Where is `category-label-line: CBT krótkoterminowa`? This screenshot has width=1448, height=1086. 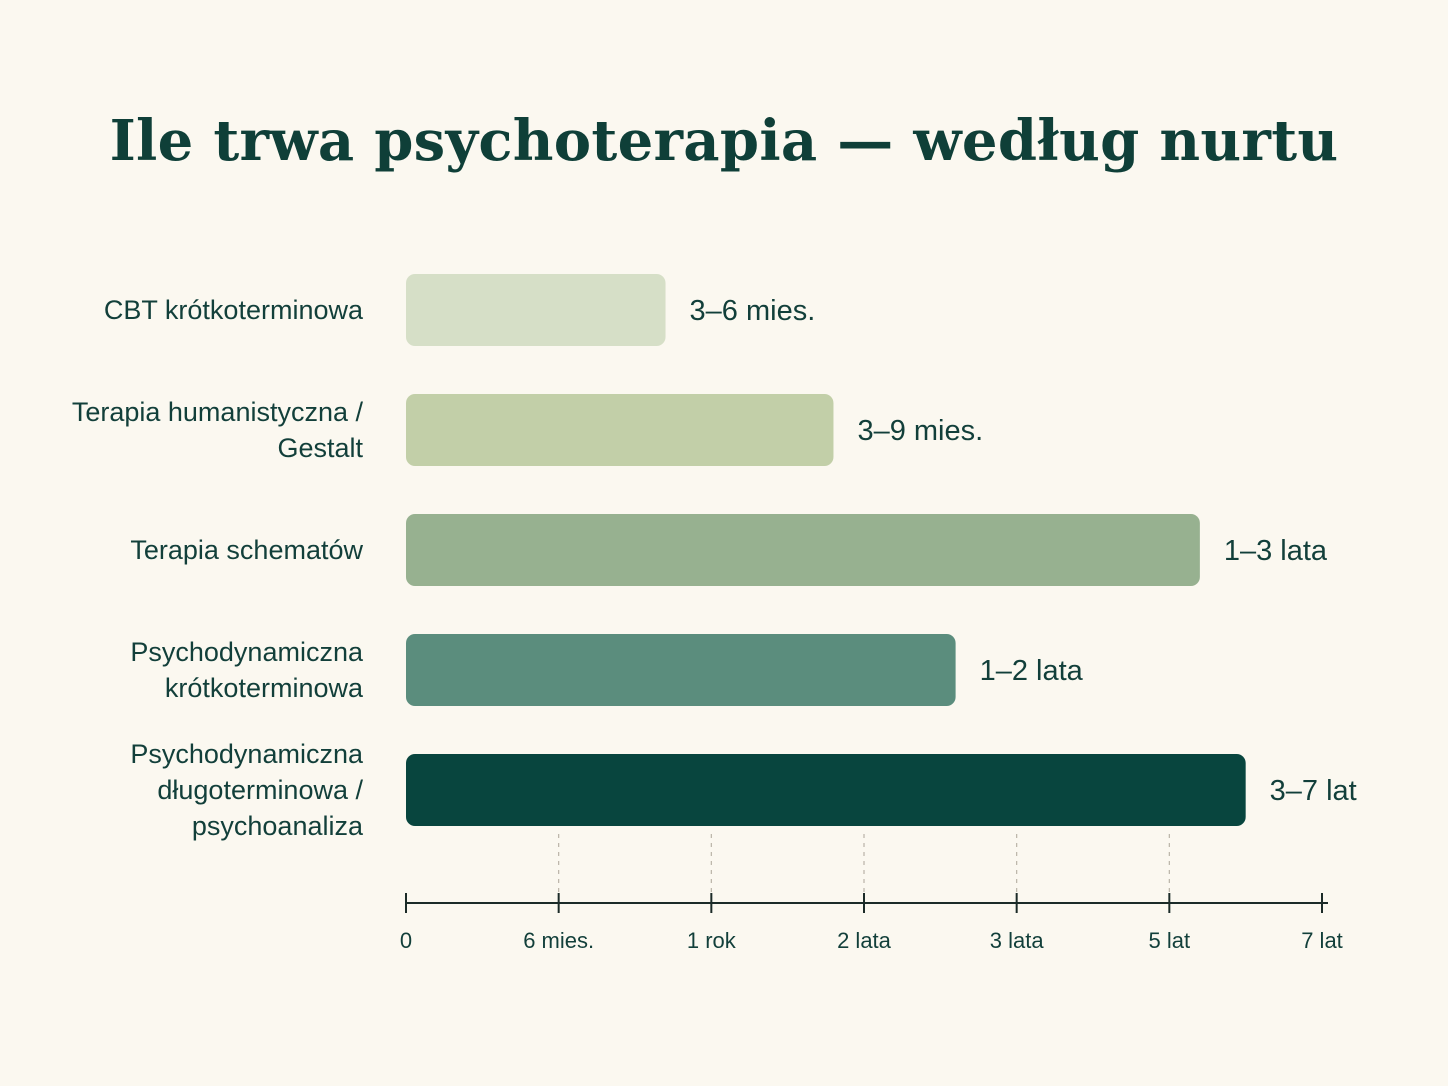 category-label-line: CBT krótkoterminowa is located at coordinates (234, 310).